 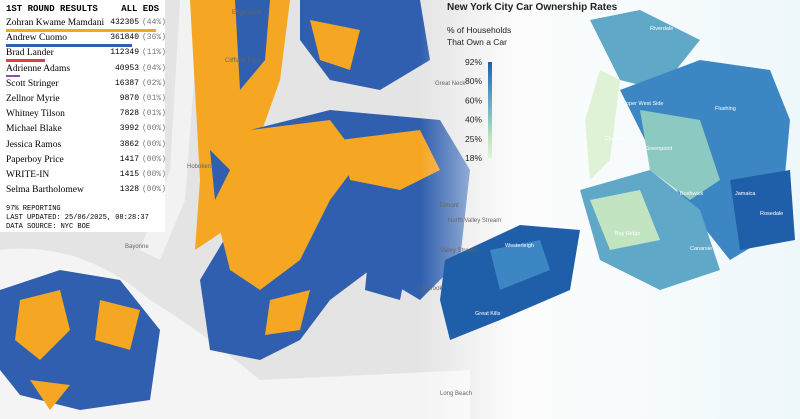 What do you see at coordinates (477, 42) in the screenshot?
I see `legend-title: That Own a Car` at bounding box center [477, 42].